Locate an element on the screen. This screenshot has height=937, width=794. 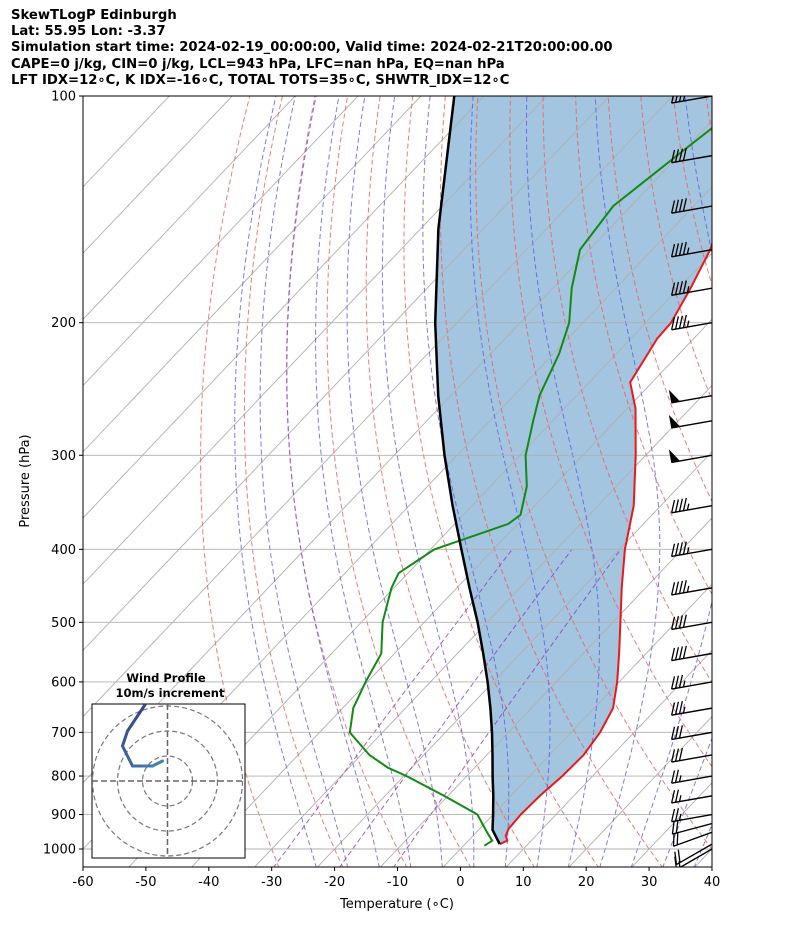
x-tick-label: -30 is located at coordinates (271, 882).